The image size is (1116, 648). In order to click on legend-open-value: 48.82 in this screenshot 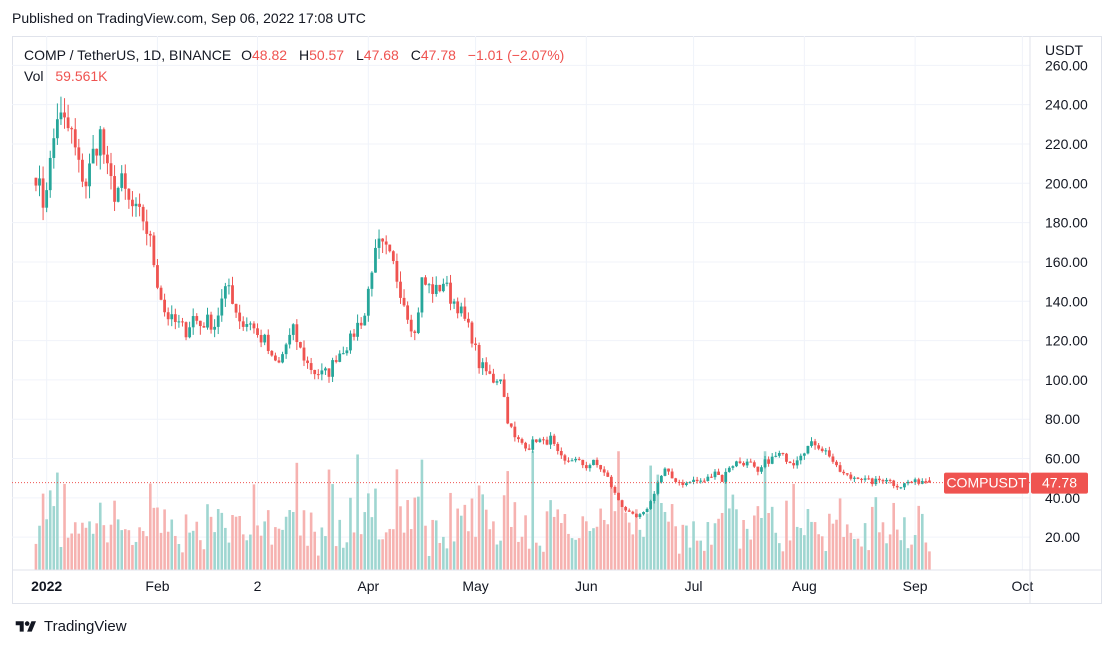, I will do `click(270, 55)`.